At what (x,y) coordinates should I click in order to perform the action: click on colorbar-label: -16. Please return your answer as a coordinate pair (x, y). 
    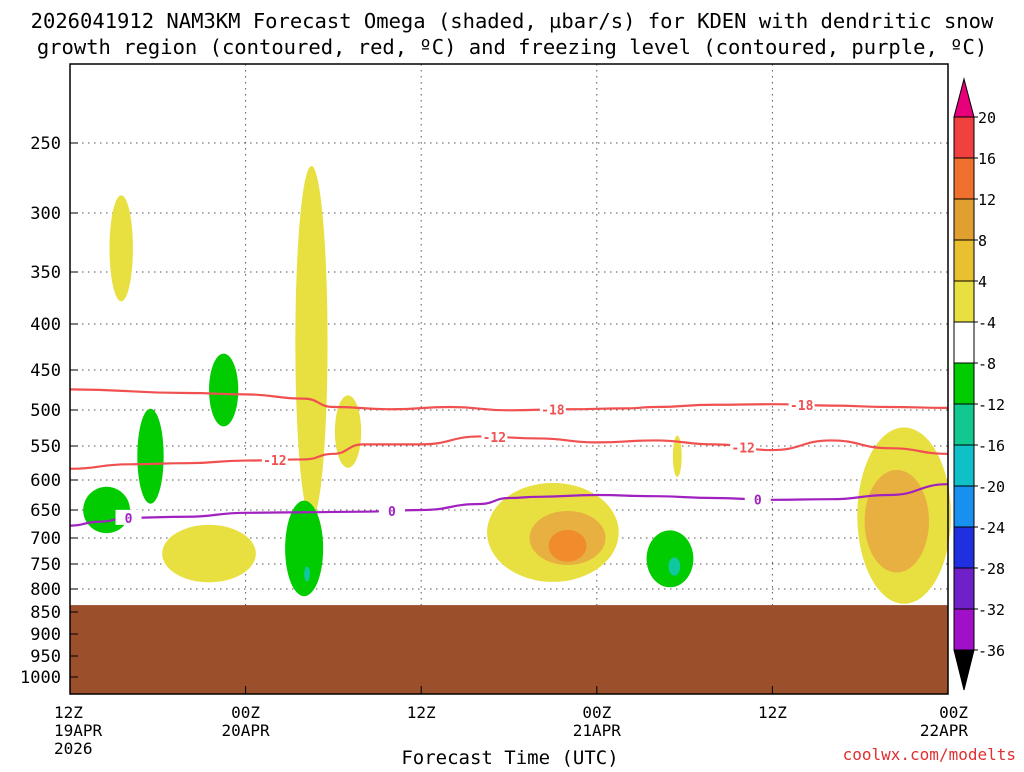
    Looking at the image, I should click on (991, 446).